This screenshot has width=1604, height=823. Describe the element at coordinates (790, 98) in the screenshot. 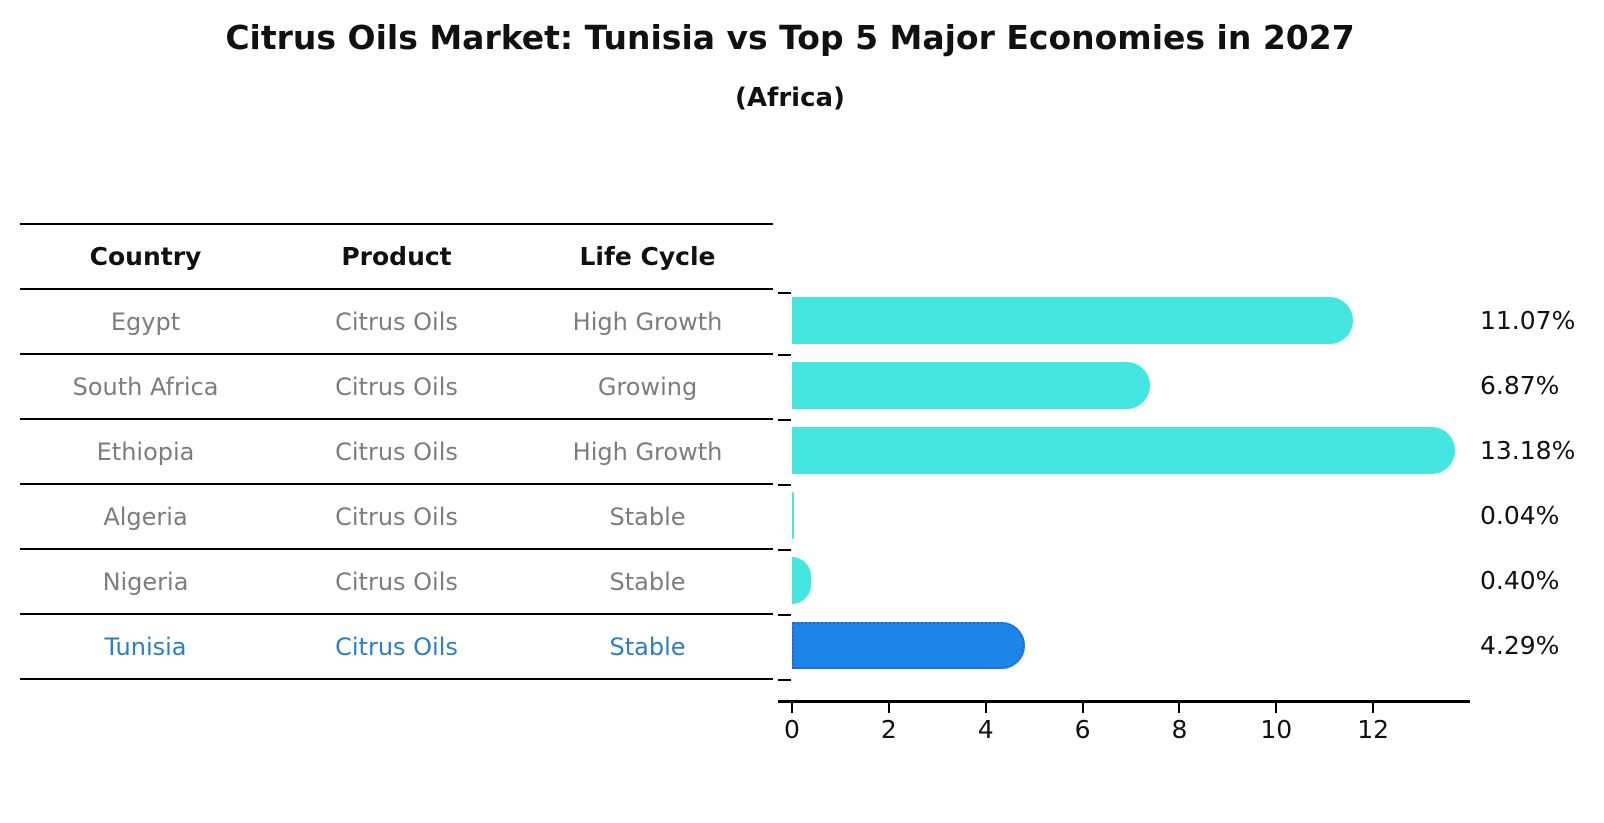

I see `chart-subtitle: (Africa)` at that location.